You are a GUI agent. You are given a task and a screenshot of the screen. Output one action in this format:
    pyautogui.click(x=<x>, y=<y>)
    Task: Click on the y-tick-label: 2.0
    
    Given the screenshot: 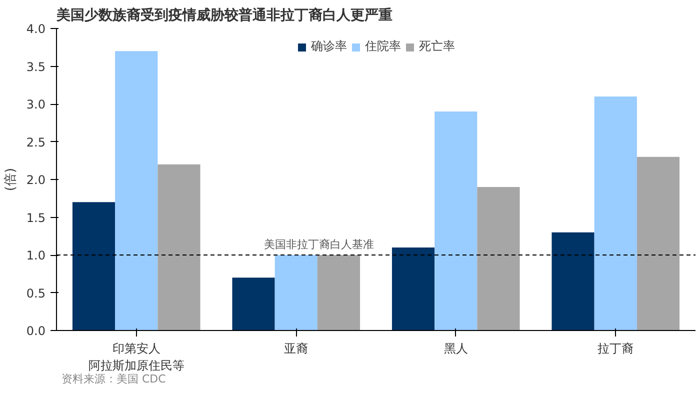 What is the action you would take?
    pyautogui.click(x=36, y=180)
    